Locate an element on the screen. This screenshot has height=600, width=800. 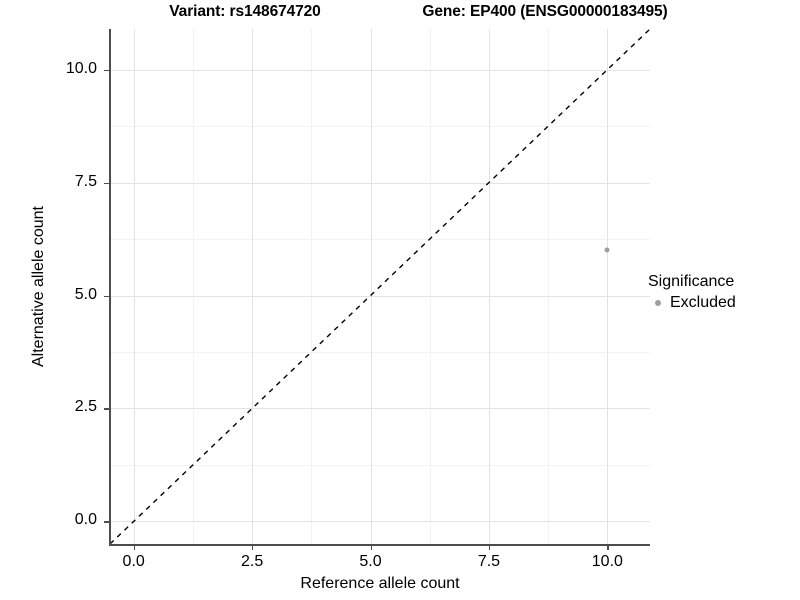
y-axis-title: Alternative allele count is located at coordinates (38, 286).